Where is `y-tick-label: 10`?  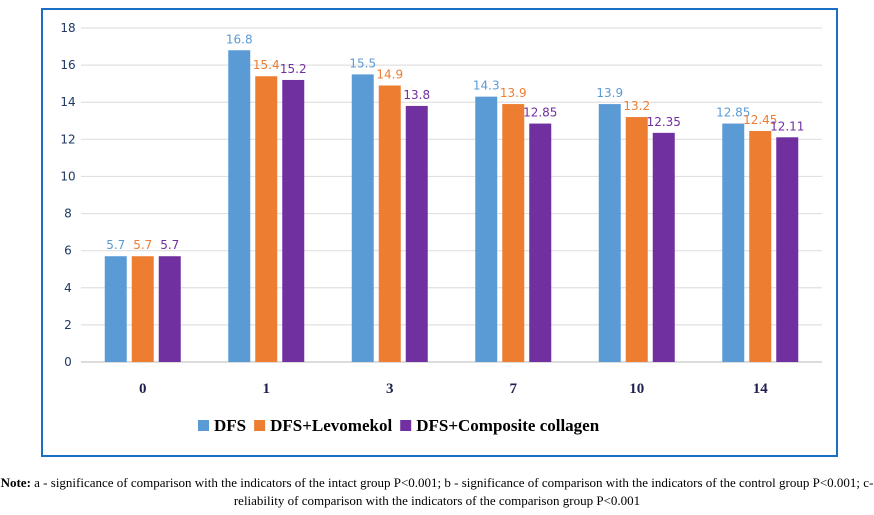
y-tick-label: 10 is located at coordinates (67, 176).